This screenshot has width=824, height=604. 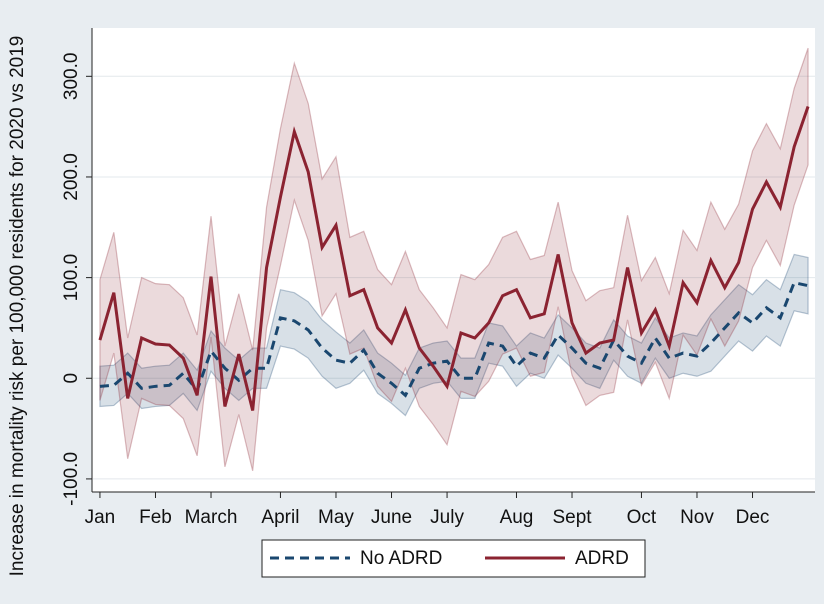 I want to click on x-tick-label: Aug, so click(x=517, y=517).